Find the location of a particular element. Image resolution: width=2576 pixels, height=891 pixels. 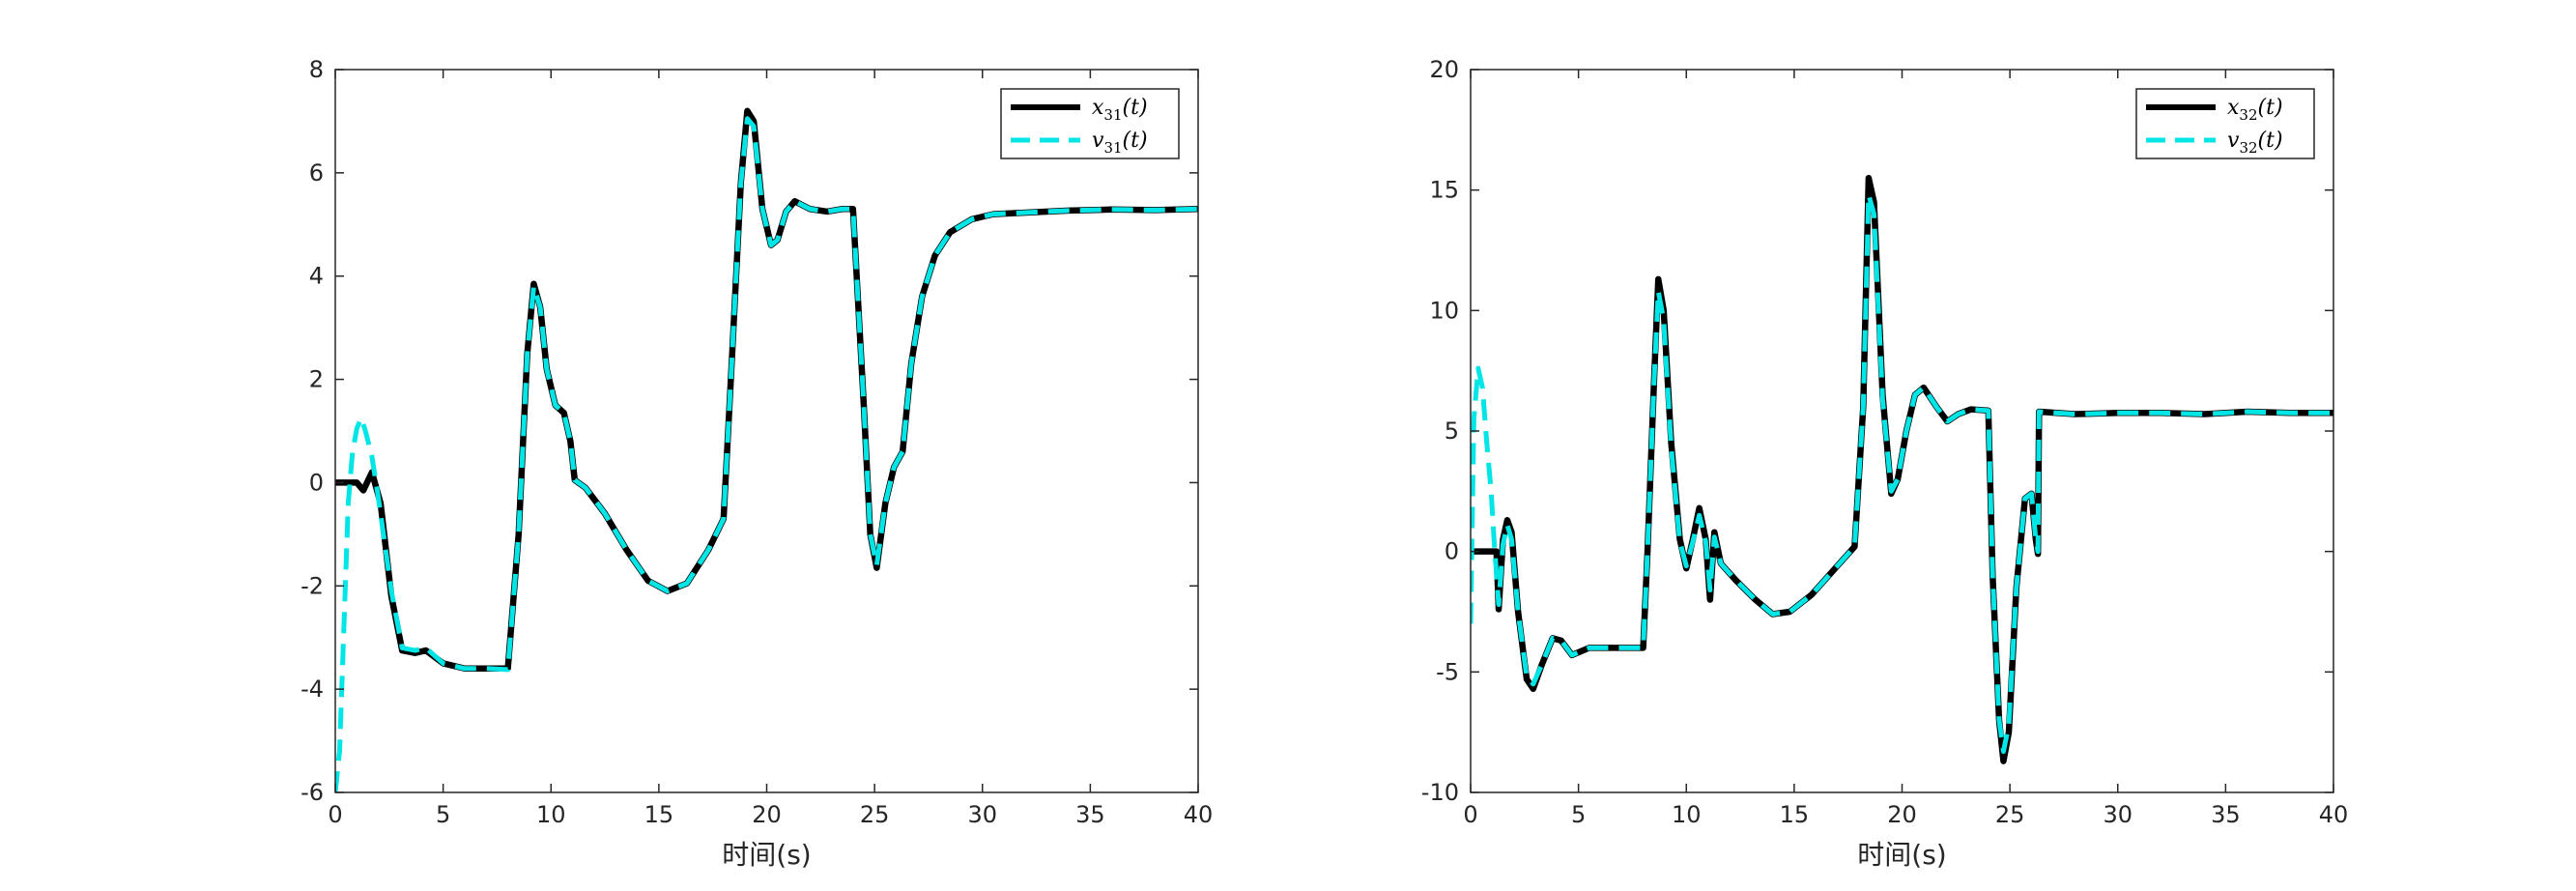

y-tick-label: 15 is located at coordinates (1444, 190).